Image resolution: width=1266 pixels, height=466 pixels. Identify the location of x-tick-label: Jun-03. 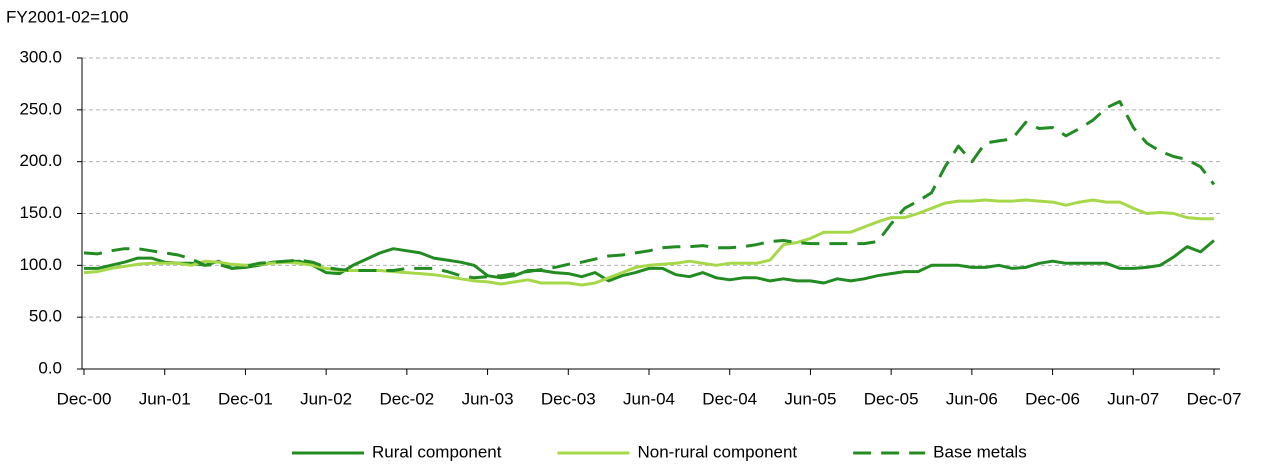
(488, 398).